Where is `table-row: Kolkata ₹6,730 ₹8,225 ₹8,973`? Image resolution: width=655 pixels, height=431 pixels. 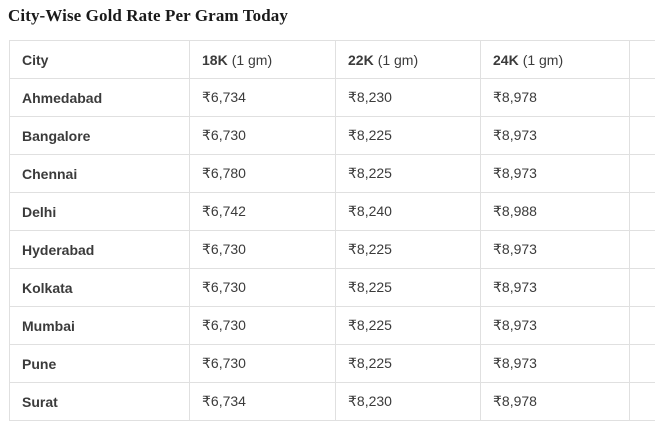
table-row: Kolkata ₹6,730 ₹8,225 ₹8,973 is located at coordinates (332, 287).